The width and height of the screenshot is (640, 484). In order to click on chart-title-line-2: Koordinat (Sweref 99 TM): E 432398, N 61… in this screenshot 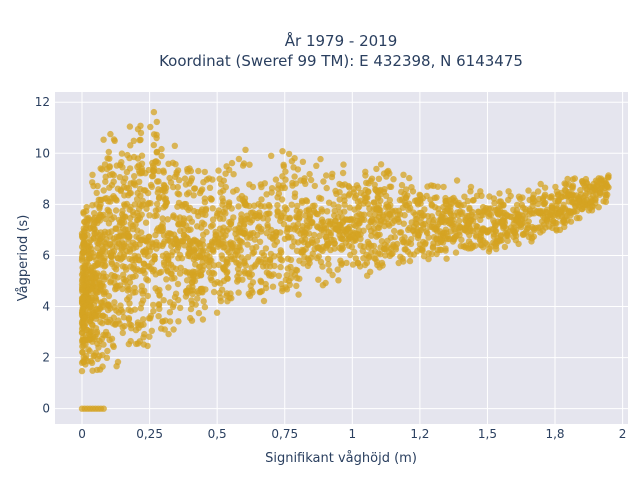, I will do `click(341, 61)`.